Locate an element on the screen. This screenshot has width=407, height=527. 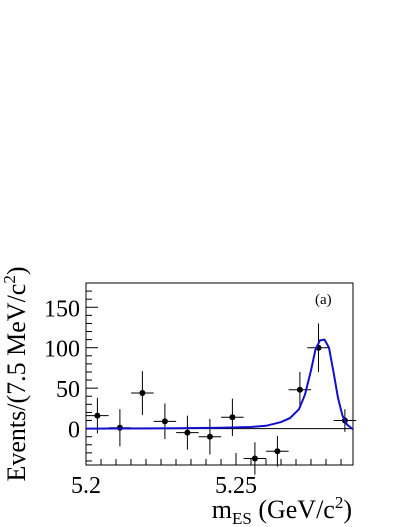
x-axis-label-sup: 2 is located at coordinates (339, 502).